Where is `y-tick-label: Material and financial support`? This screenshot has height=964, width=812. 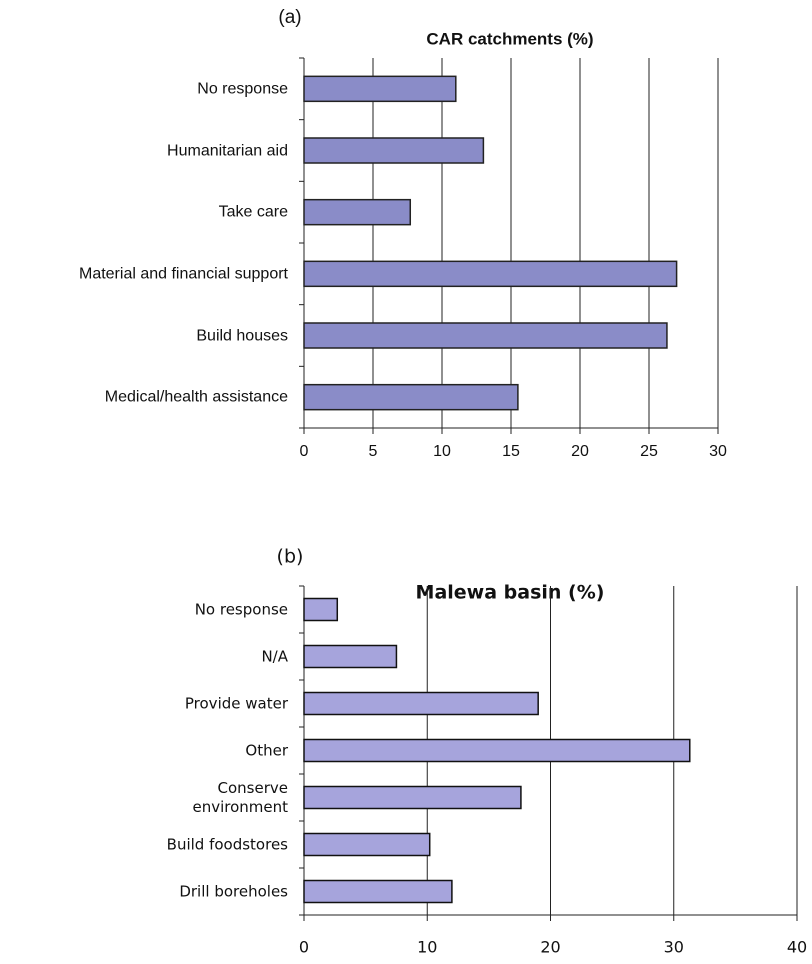 y-tick-label: Material and financial support is located at coordinates (183, 274).